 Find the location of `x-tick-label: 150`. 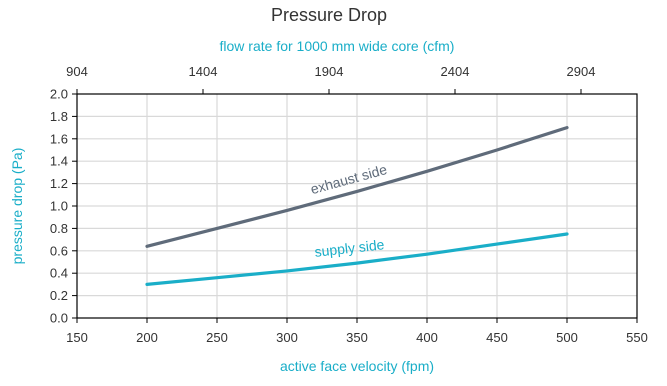

x-tick-label: 150 is located at coordinates (77, 337).